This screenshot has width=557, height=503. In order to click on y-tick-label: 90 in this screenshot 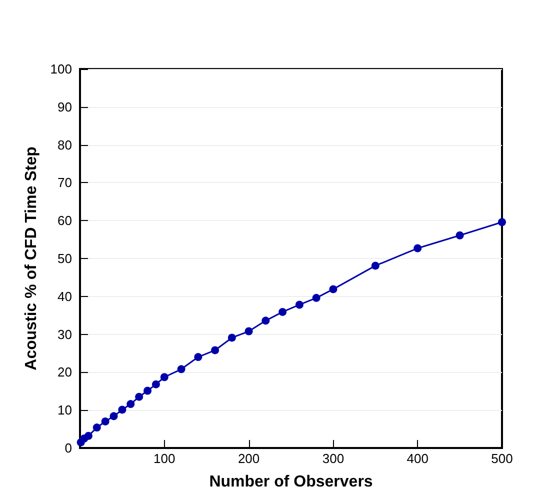, I will do `click(65, 106)`.